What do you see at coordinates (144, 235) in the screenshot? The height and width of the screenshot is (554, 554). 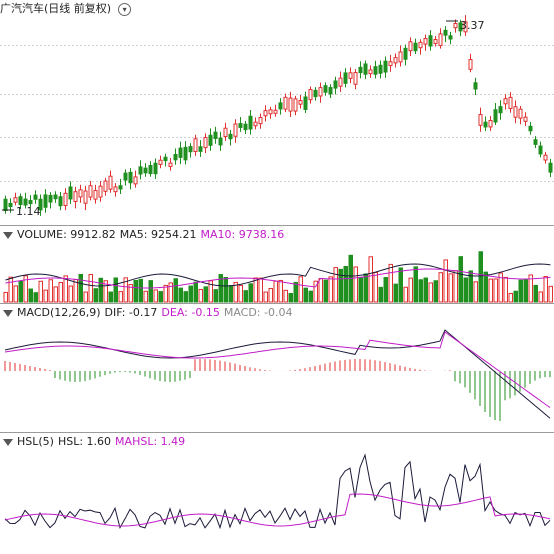 I see `volume-panel-header: VOLUME: 9912.82 MA5: 9254.21 MA10: 9738.16` at bounding box center [144, 235].